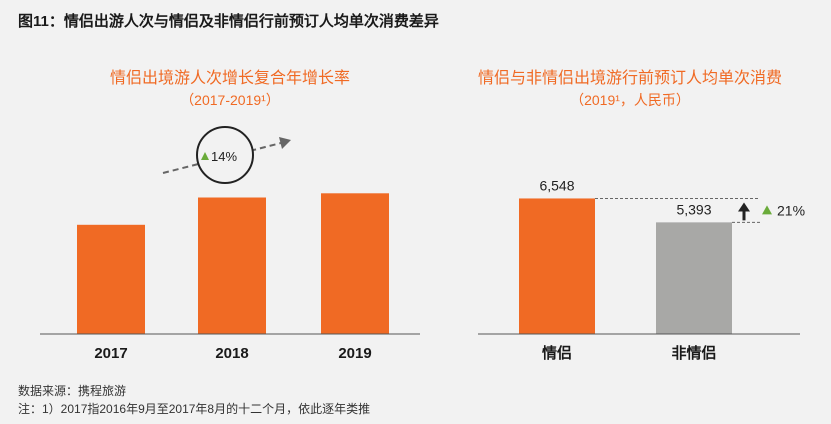 The width and height of the screenshot is (831, 424). Describe the element at coordinates (744, 207) in the screenshot. I see `diff-arrow-head` at that location.